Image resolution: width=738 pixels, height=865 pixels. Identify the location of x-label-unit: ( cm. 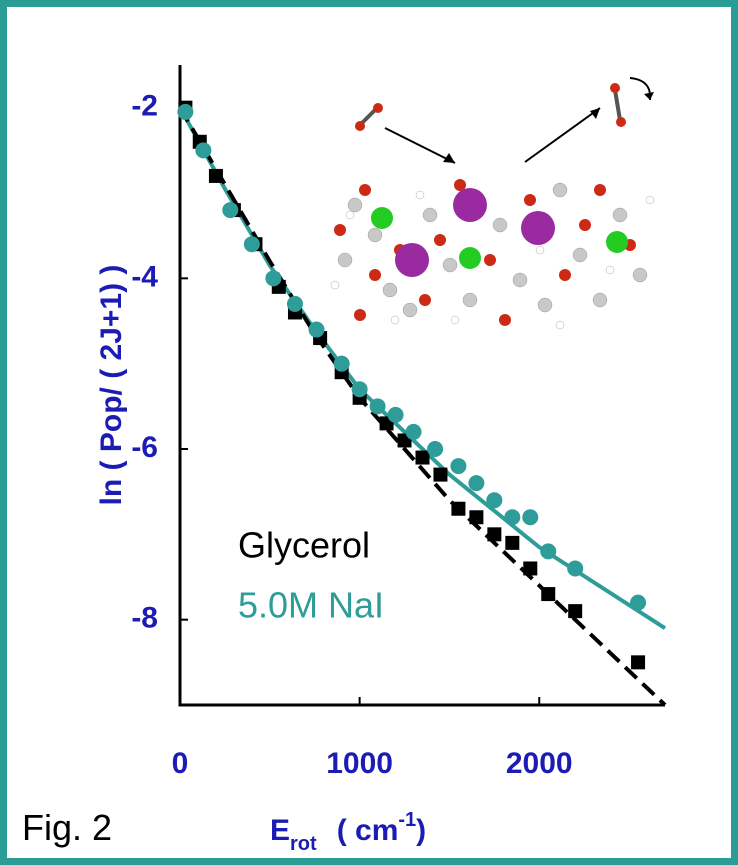
(368, 830).